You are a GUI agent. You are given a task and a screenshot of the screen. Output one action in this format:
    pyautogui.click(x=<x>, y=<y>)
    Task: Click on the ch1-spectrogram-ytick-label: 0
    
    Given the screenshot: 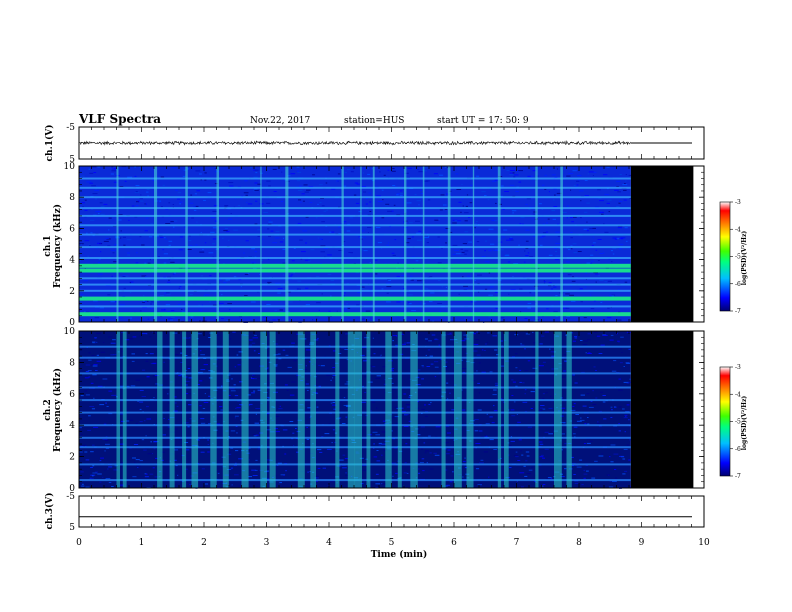 What is the action you would take?
    pyautogui.click(x=72, y=323)
    